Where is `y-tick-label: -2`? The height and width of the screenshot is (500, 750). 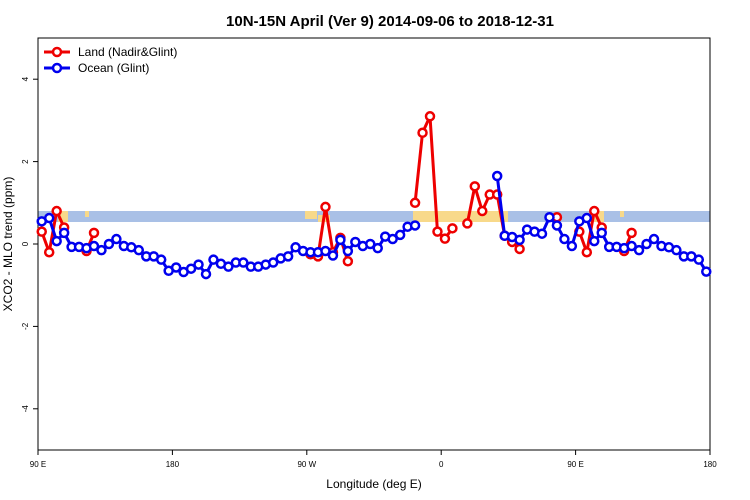 y-tick-label: -2 is located at coordinates (25, 326).